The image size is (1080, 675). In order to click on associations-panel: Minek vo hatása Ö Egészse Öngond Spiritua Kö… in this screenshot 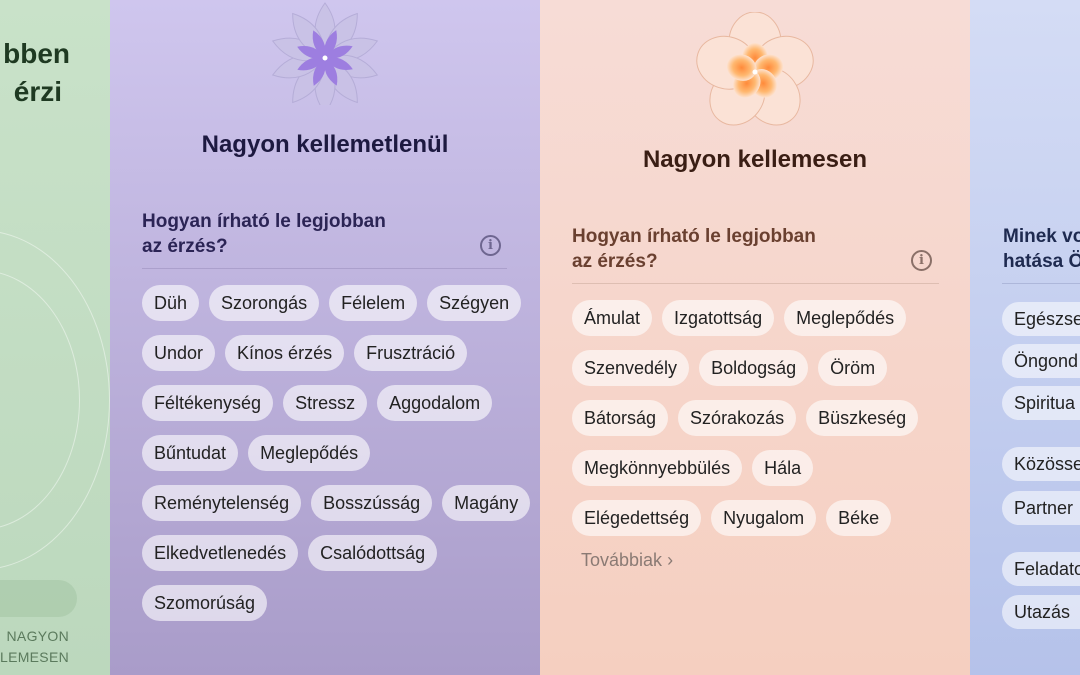, I will do `click(1025, 337)`.